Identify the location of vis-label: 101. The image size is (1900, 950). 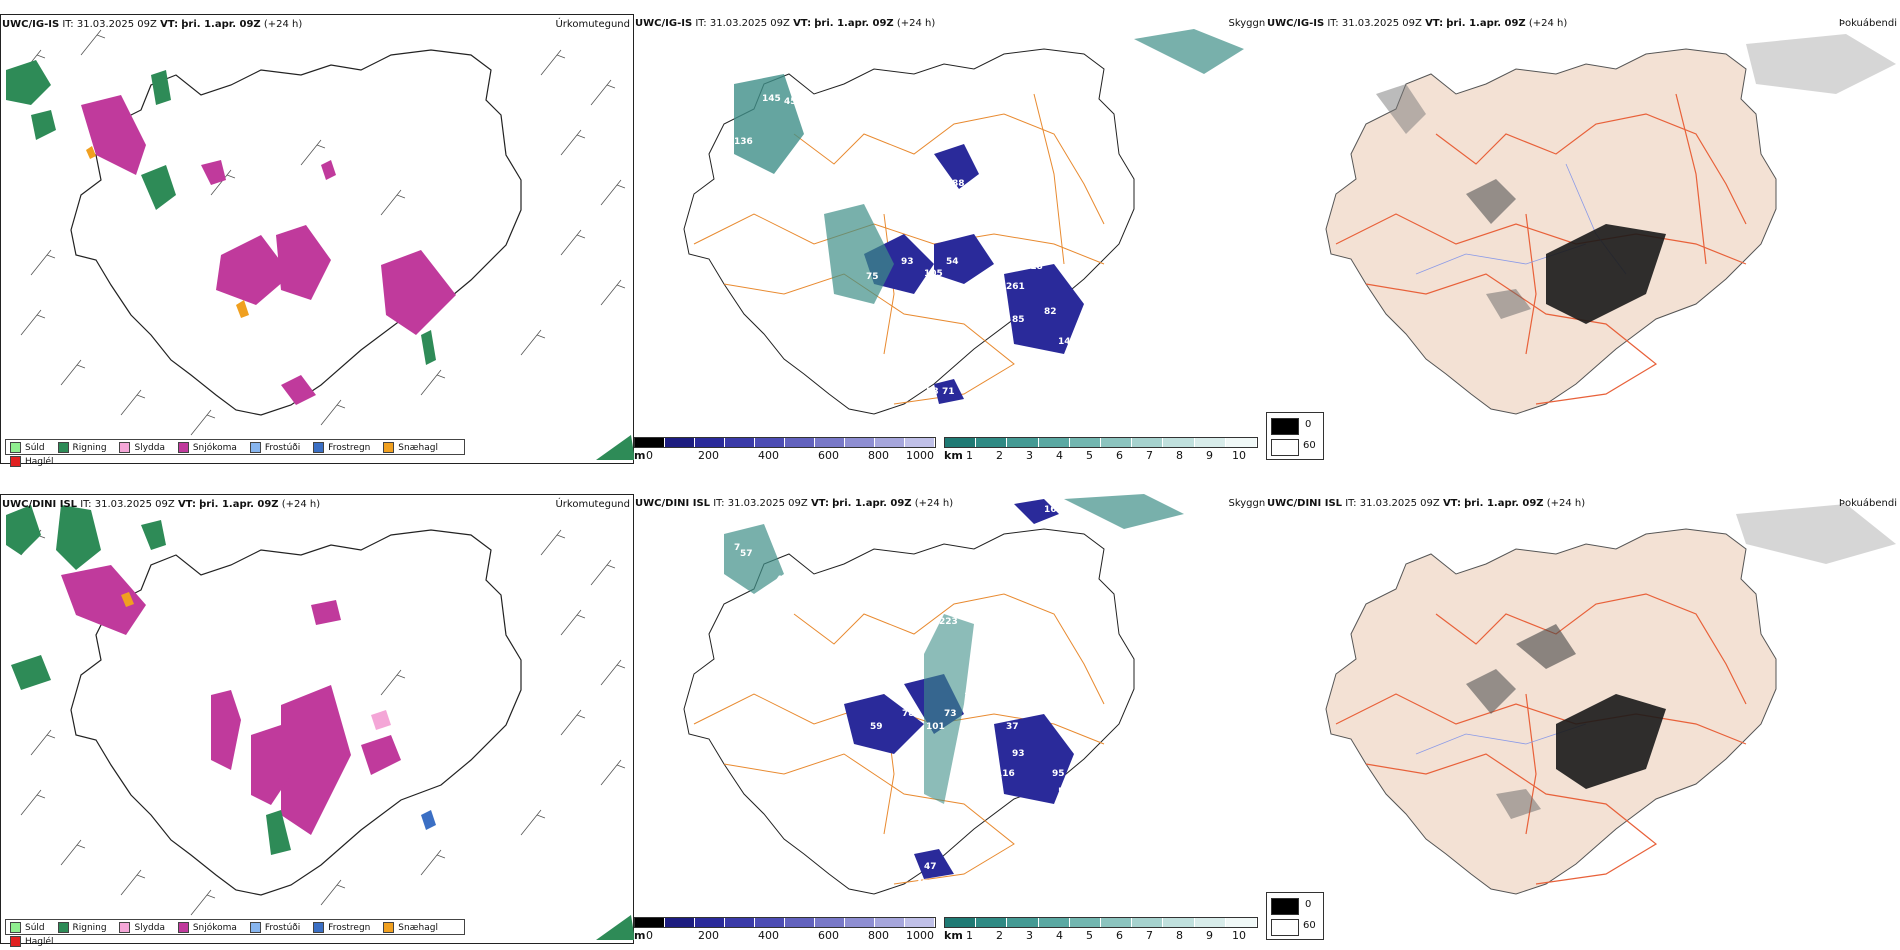
(935, 727).